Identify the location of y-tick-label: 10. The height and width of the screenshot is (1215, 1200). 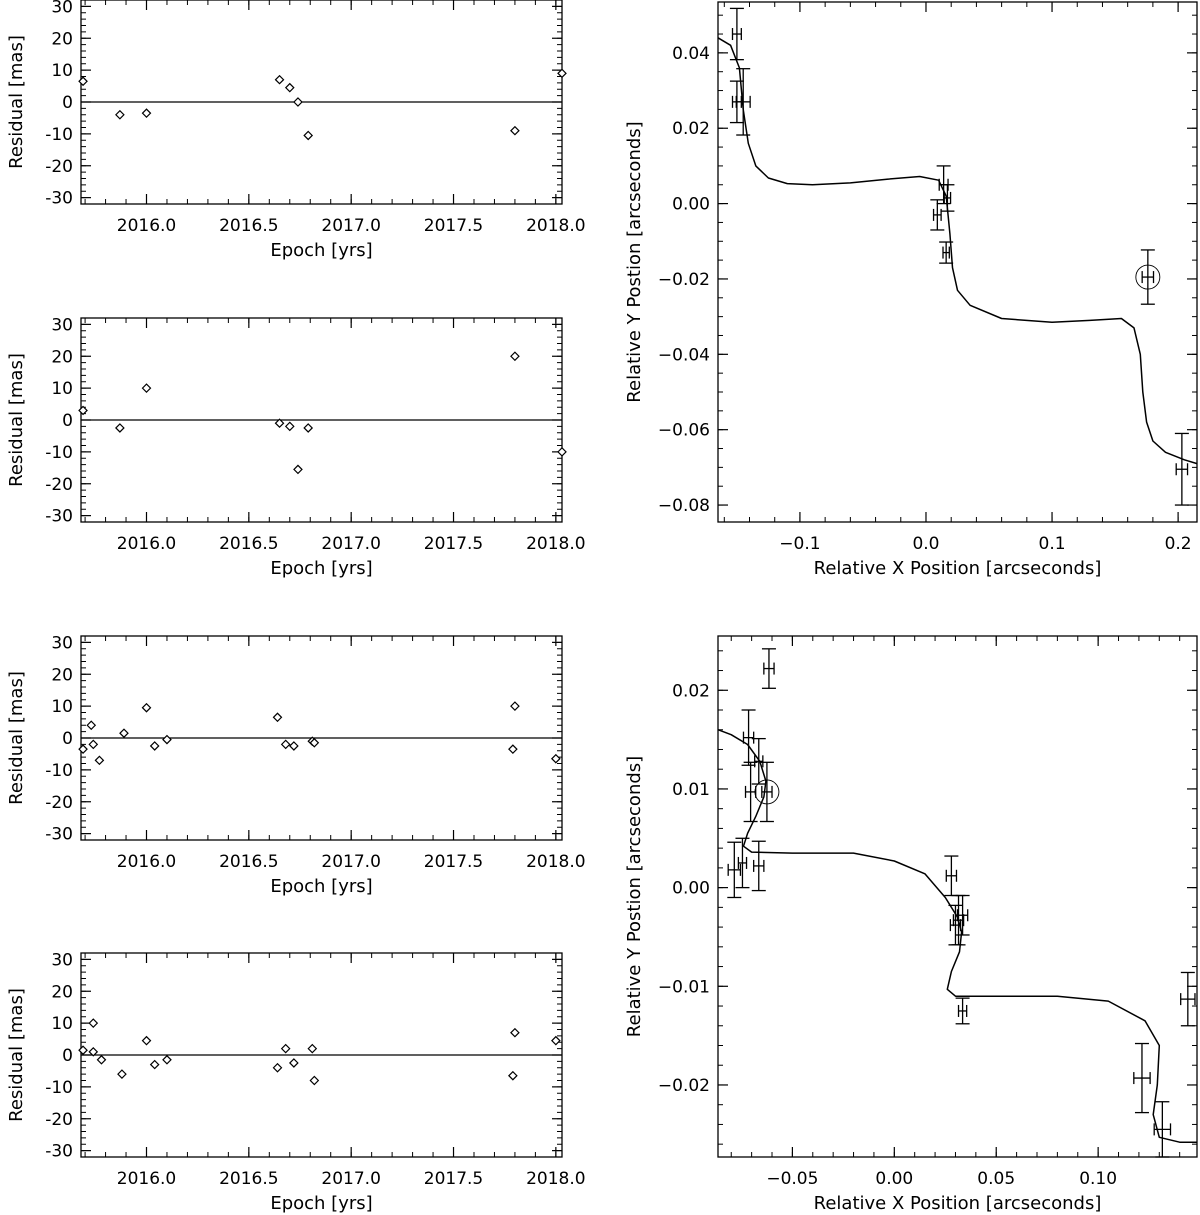
(62, 1024).